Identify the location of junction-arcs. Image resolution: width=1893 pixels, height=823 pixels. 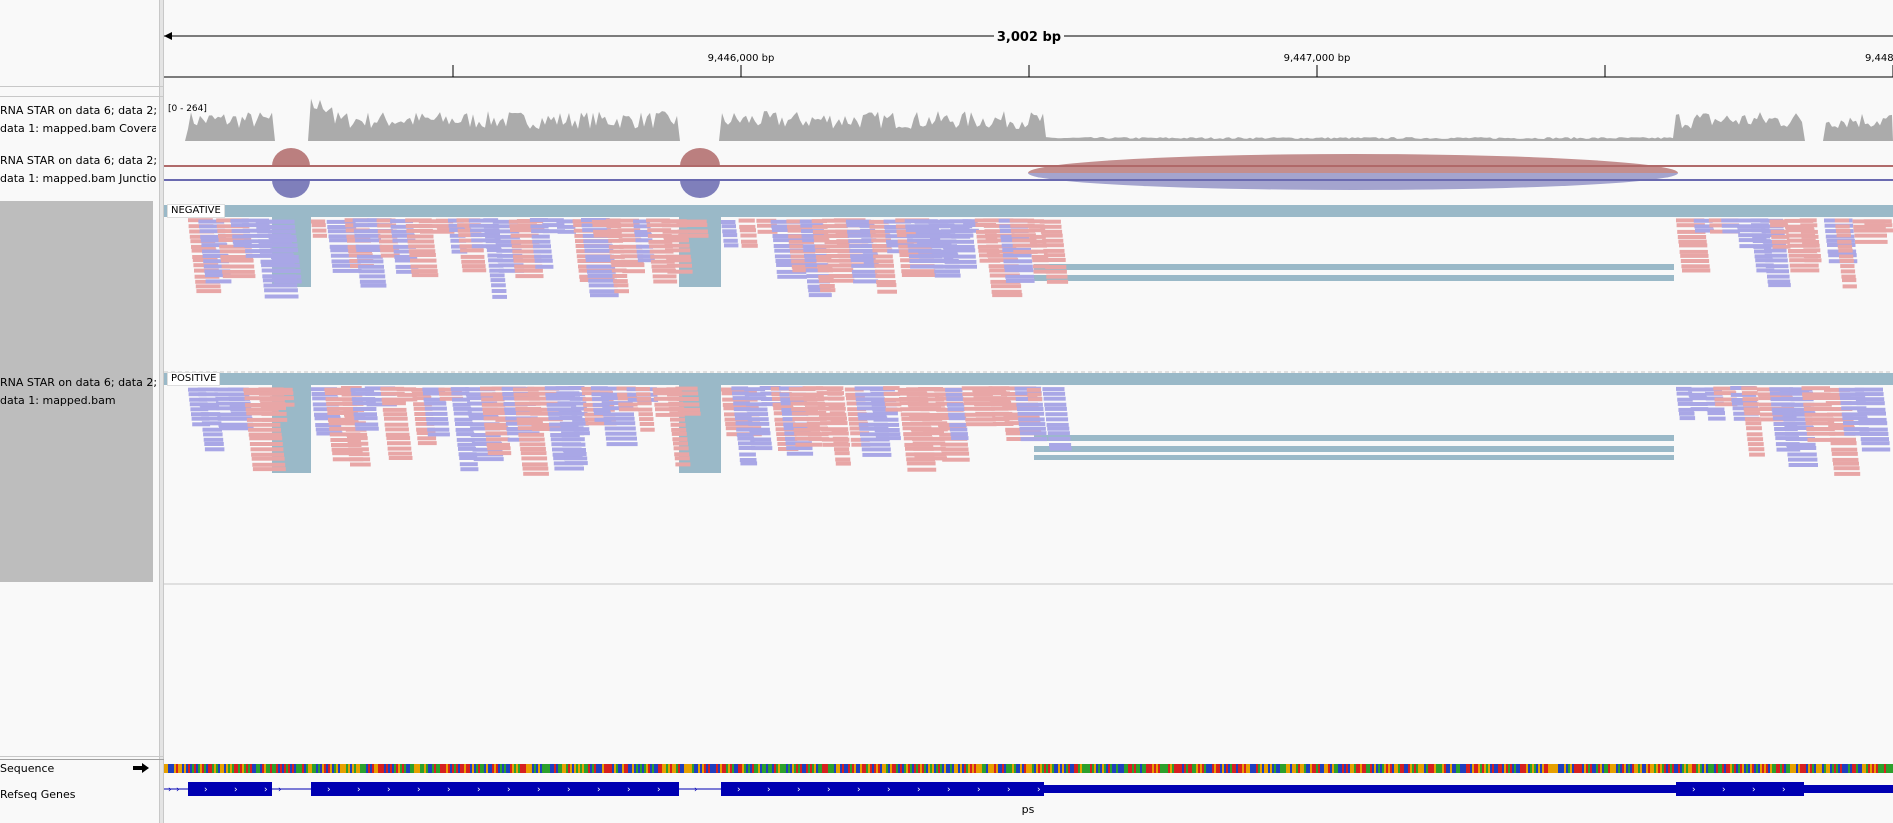
(1028, 173).